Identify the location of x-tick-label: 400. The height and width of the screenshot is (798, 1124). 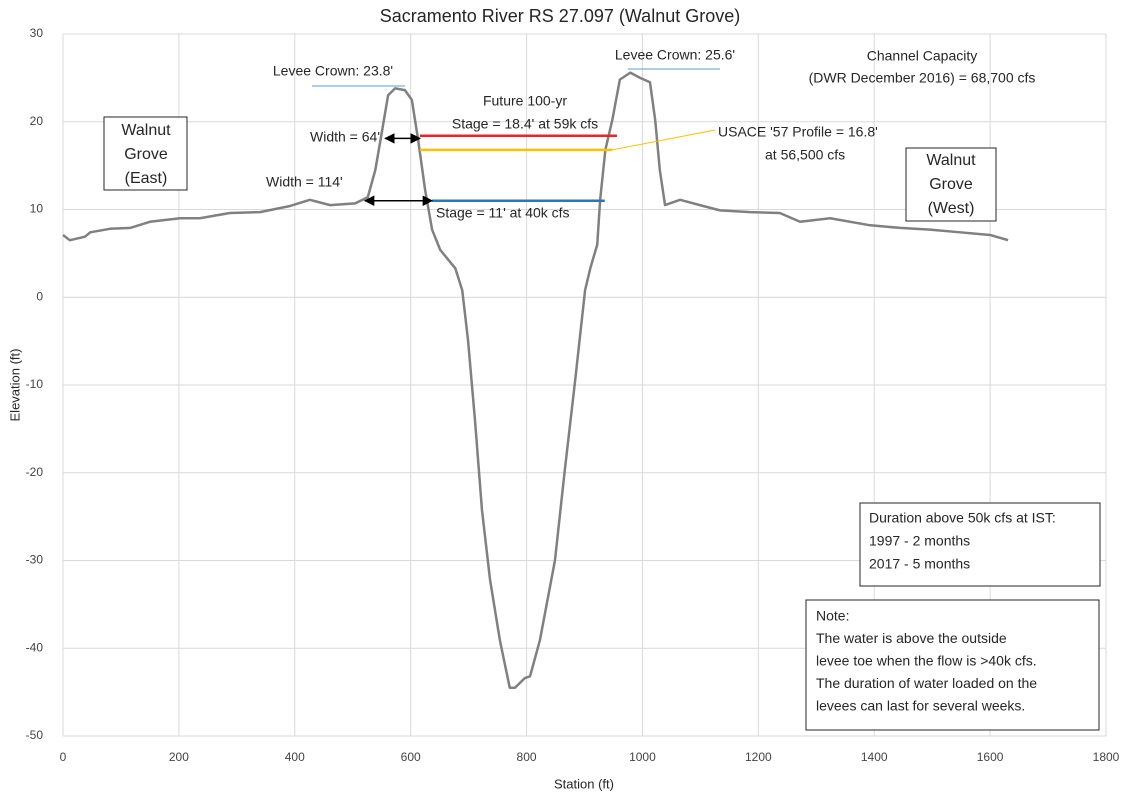
(295, 757).